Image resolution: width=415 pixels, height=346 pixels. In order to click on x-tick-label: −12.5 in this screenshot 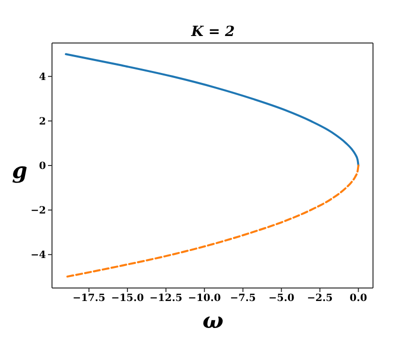, I will do `click(166, 298)`.